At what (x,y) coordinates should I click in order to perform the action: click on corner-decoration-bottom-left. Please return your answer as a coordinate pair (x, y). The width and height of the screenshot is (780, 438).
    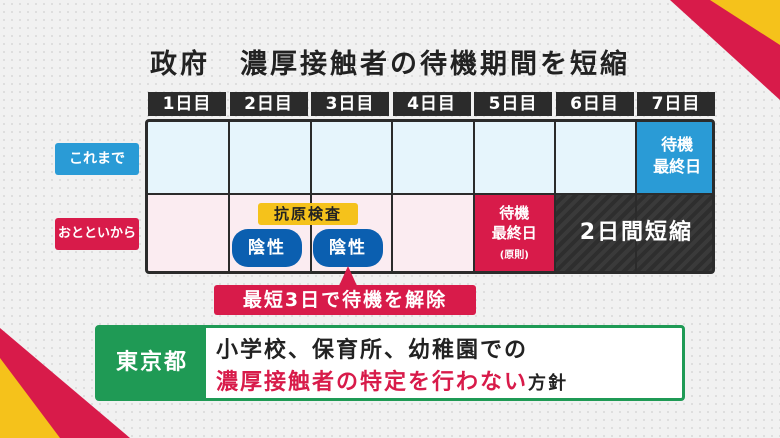
    Looking at the image, I should click on (65, 383).